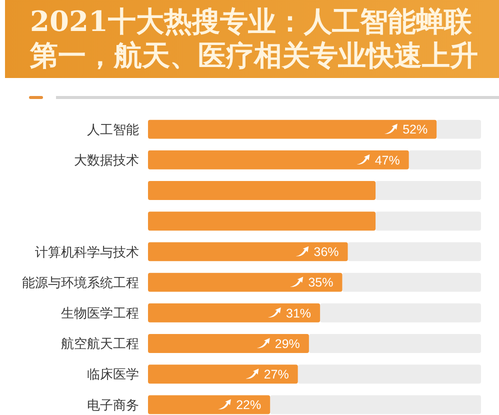  I want to click on y-tick-label: 能源与环境系统工程, so click(80, 282).